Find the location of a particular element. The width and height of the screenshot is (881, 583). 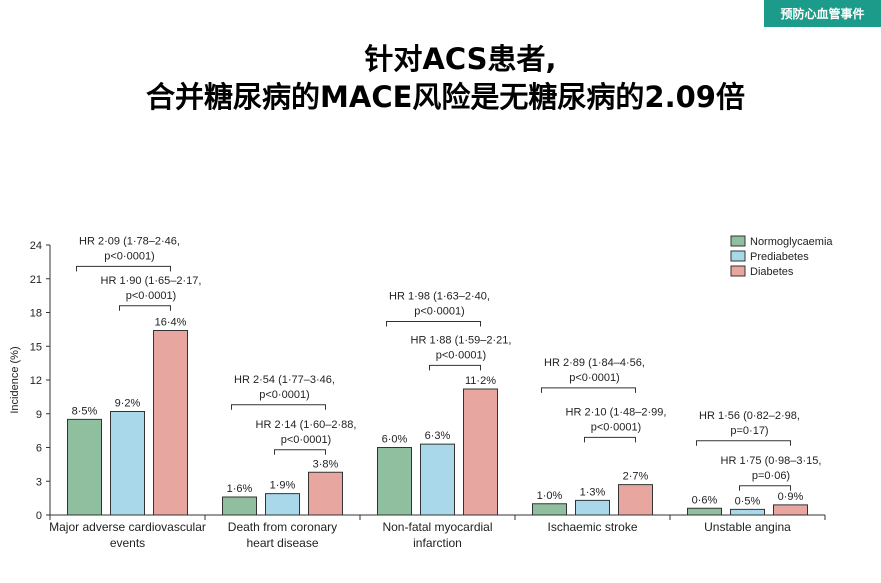

bar-value-label: 2·7% is located at coordinates (636, 477).